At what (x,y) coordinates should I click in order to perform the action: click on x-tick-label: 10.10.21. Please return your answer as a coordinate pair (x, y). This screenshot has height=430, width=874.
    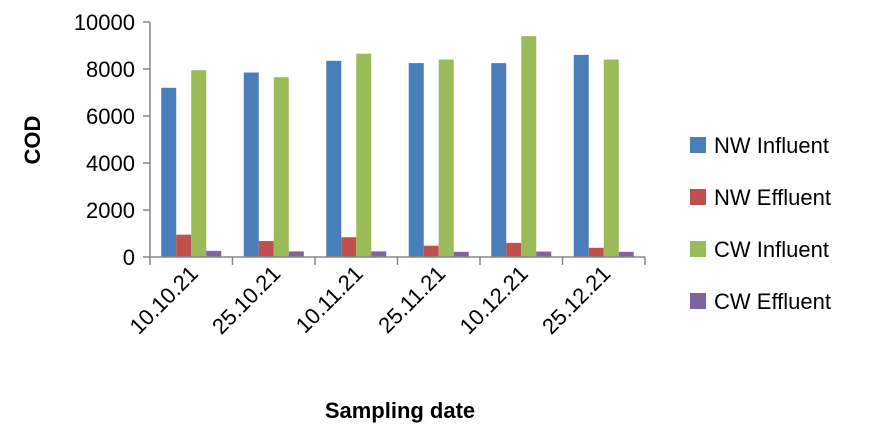
    Looking at the image, I should click on (164, 300).